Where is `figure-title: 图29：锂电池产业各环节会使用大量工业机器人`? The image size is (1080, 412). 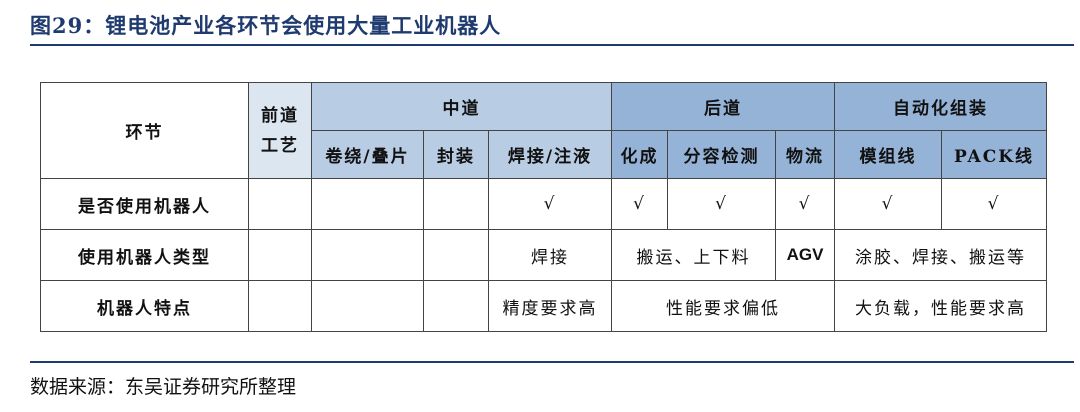 figure-title: 图29：锂电池产业各环节会使用大量工业机器人 is located at coordinates (266, 25).